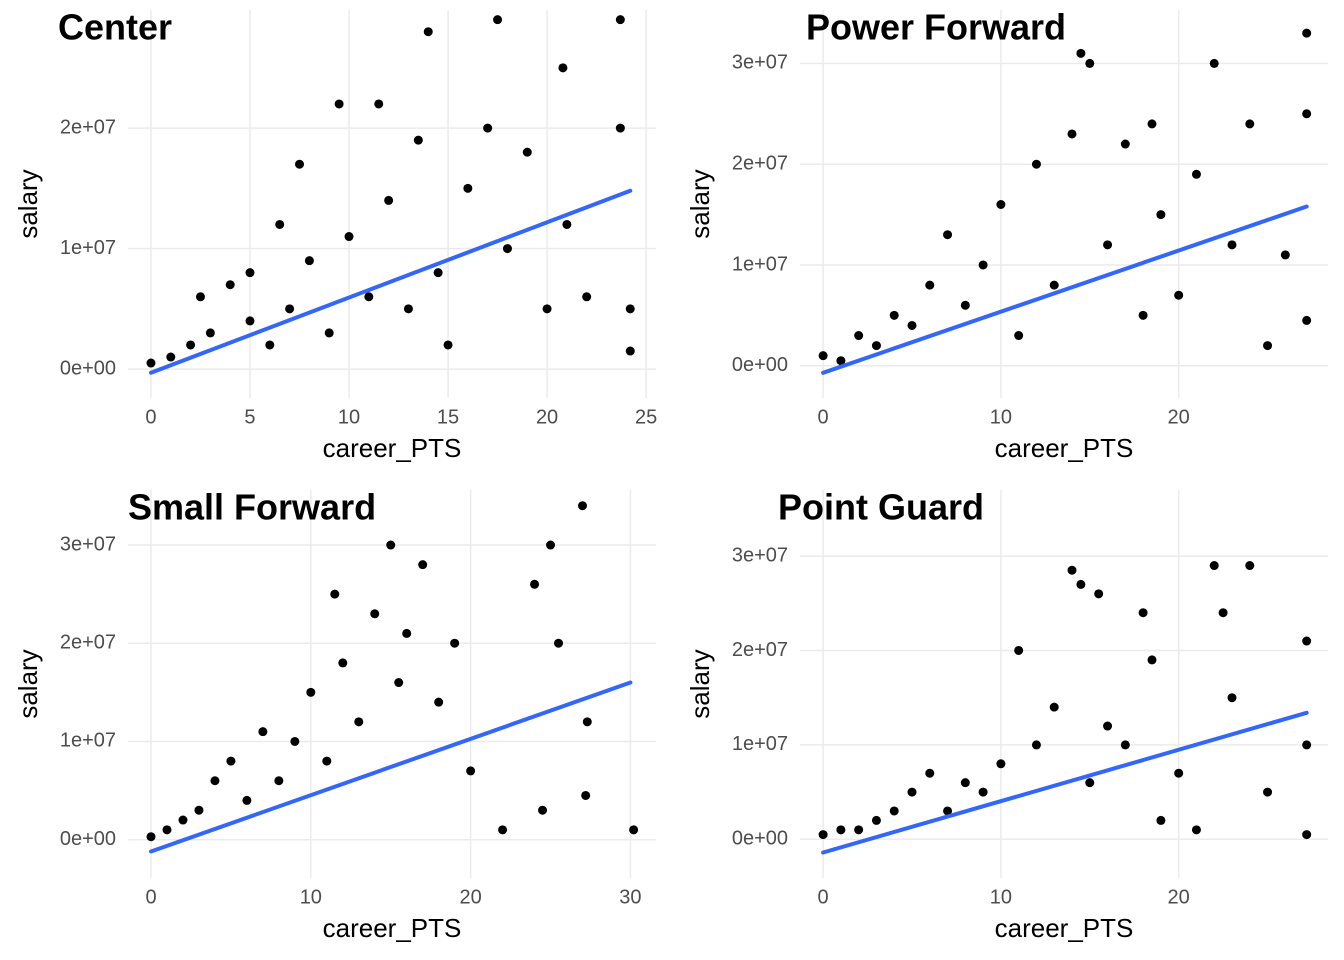  What do you see at coordinates (115, 27) in the screenshot?
I see `panel-title: Center` at bounding box center [115, 27].